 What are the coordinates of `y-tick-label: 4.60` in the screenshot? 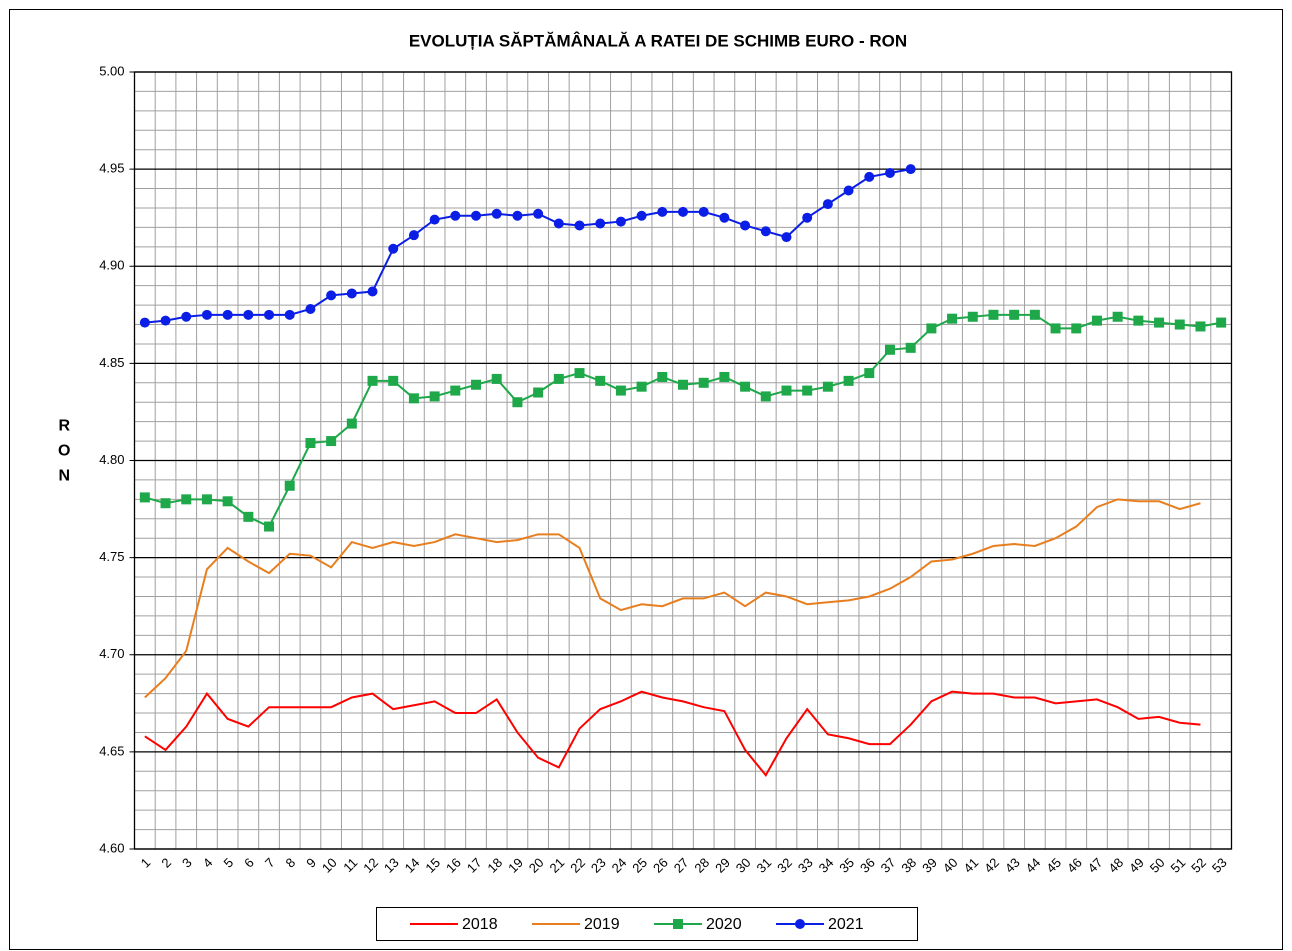 It's located at (111, 847).